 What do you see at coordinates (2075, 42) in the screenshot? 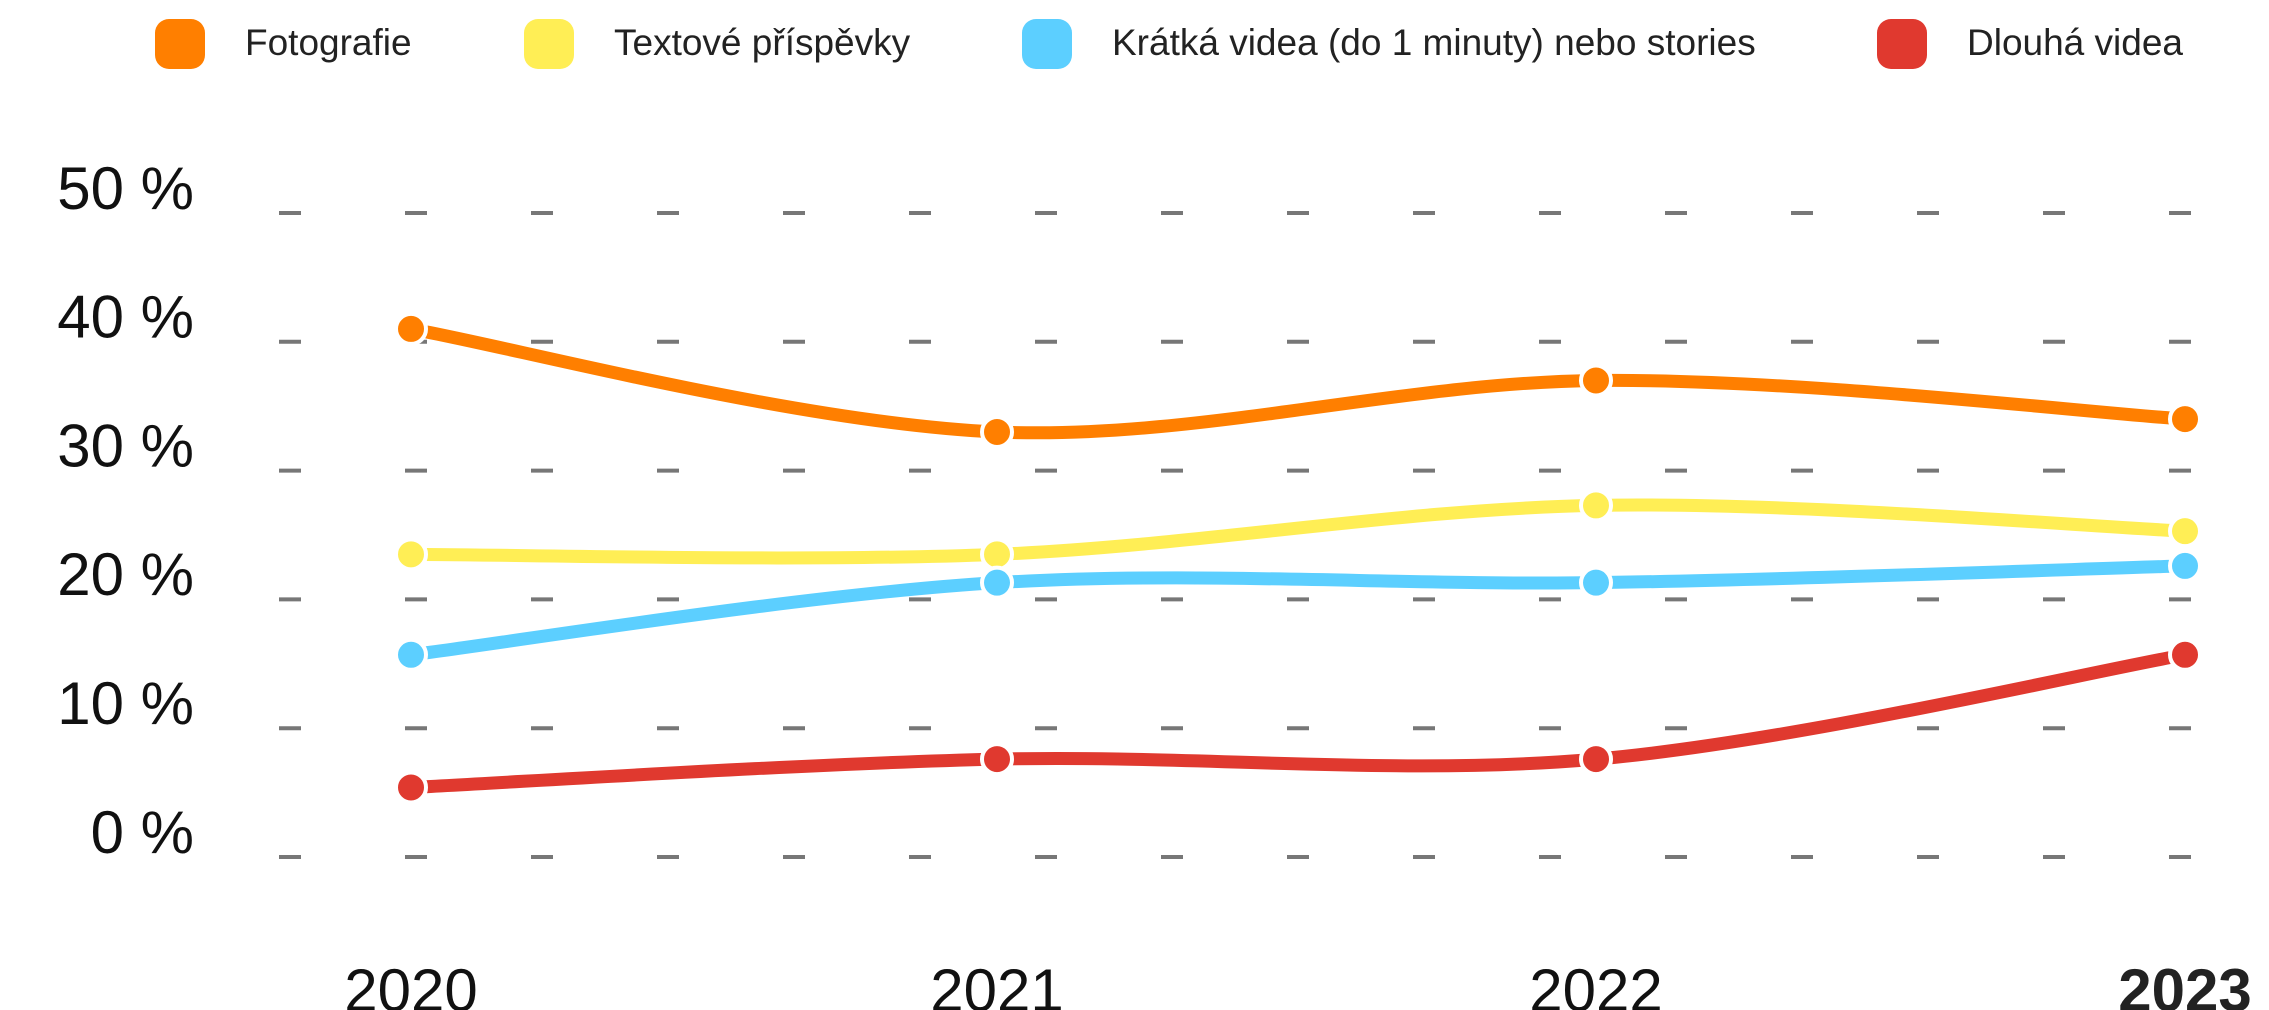
I see `legend-label: Dlouhá videa` at bounding box center [2075, 42].